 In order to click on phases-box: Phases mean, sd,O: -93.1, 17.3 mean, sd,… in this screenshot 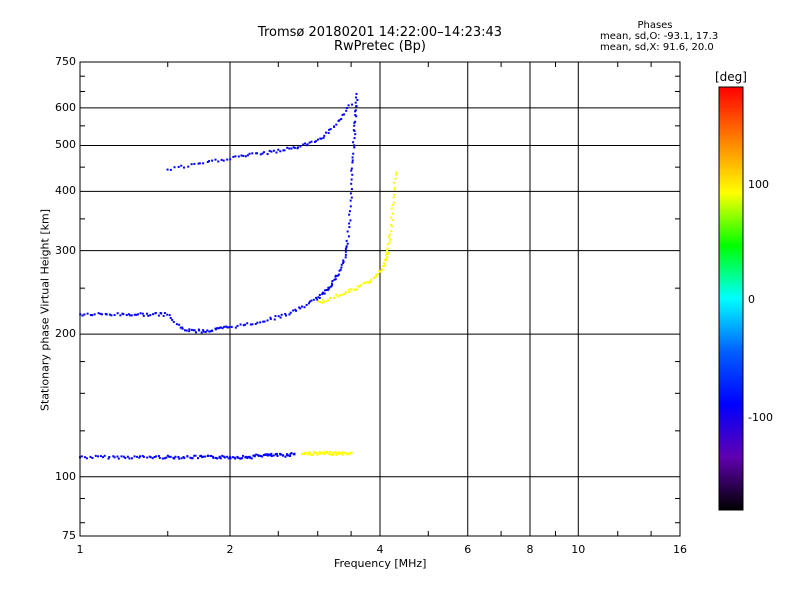, I will do `click(659, 36)`.